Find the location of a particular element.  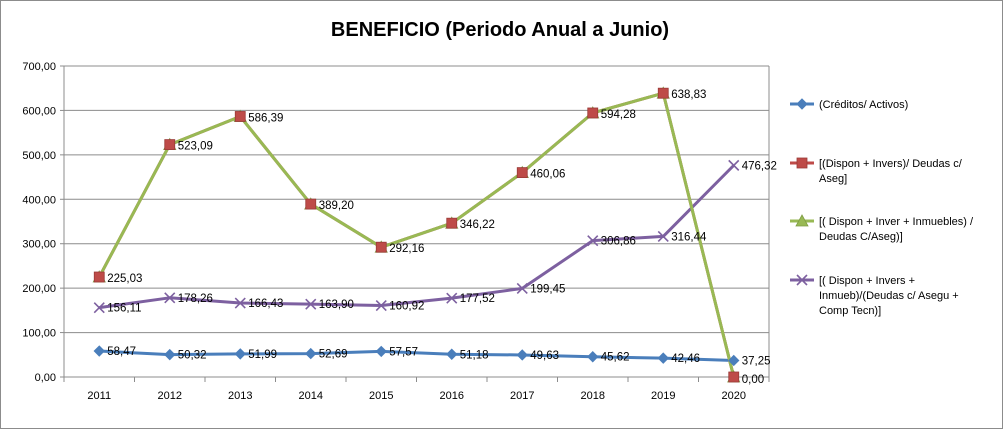

data-label: 156,11 is located at coordinates (124, 309).